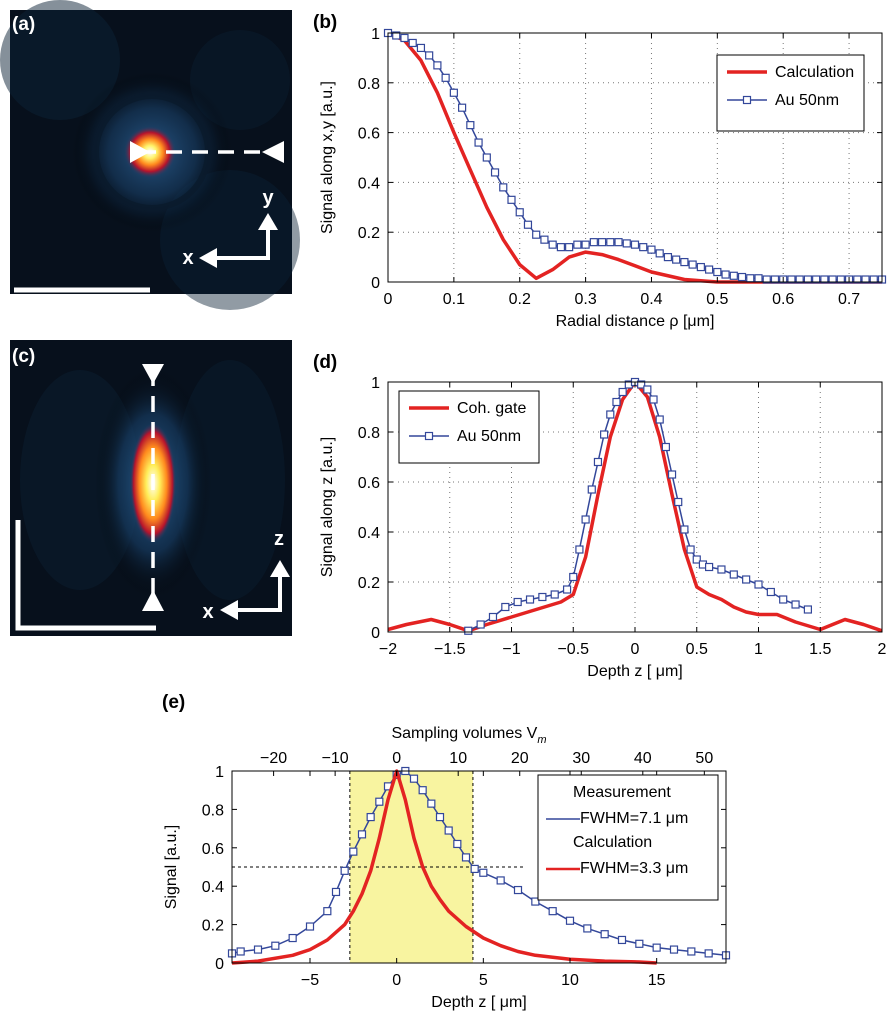 The width and height of the screenshot is (888, 1022). What do you see at coordinates (635, 321) in the screenshot?
I see `x-axis-label: Radial distance ρ [μm]` at bounding box center [635, 321].